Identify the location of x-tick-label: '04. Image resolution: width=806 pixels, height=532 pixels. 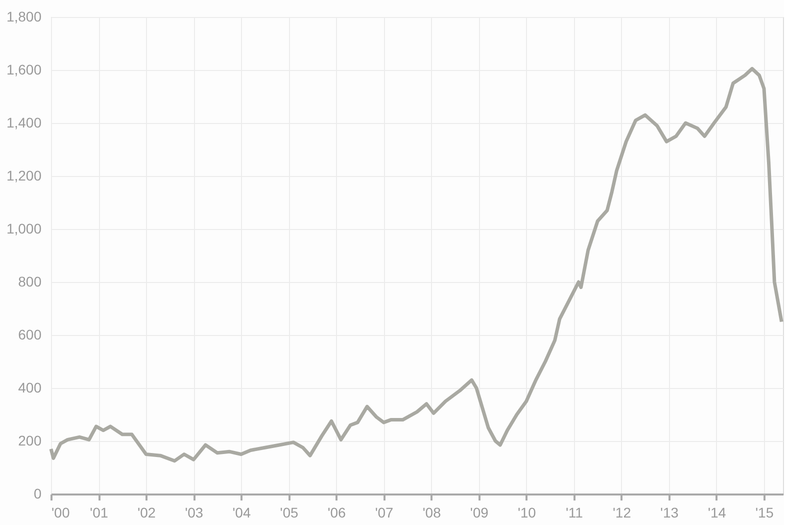
(241, 512).